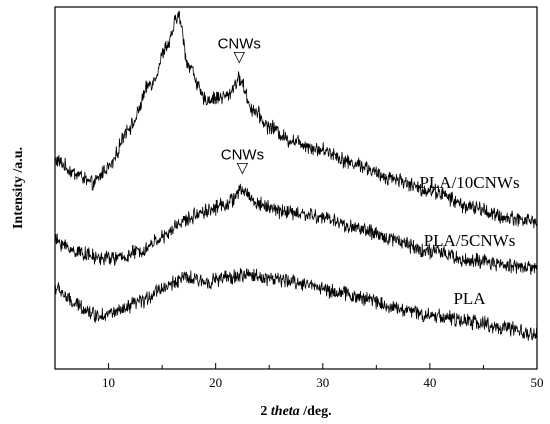  What do you see at coordinates (469, 298) in the screenshot?
I see `series-label: PLA` at bounding box center [469, 298].